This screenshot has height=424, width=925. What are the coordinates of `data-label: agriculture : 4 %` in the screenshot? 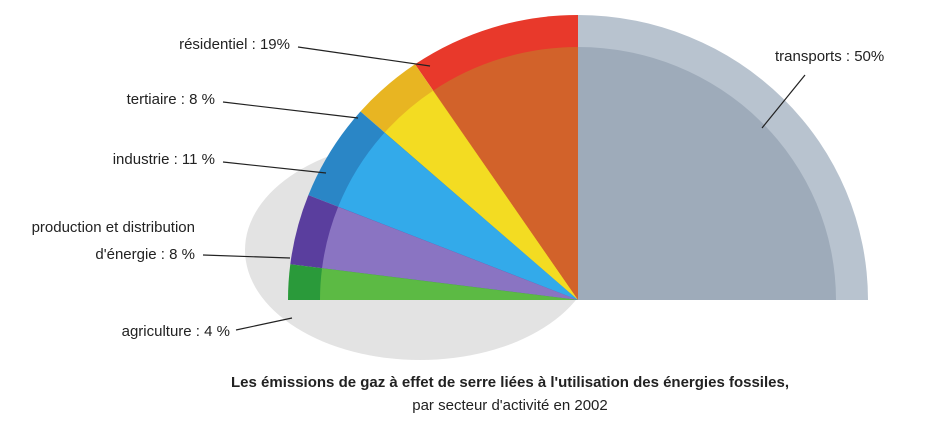 It's located at (176, 331).